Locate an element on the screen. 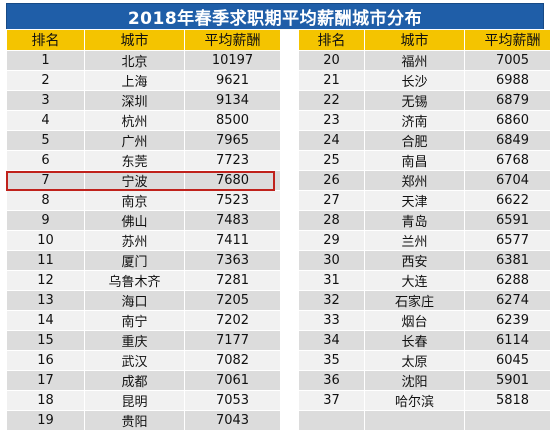  city-cell: 石家庄 is located at coordinates (414, 300).